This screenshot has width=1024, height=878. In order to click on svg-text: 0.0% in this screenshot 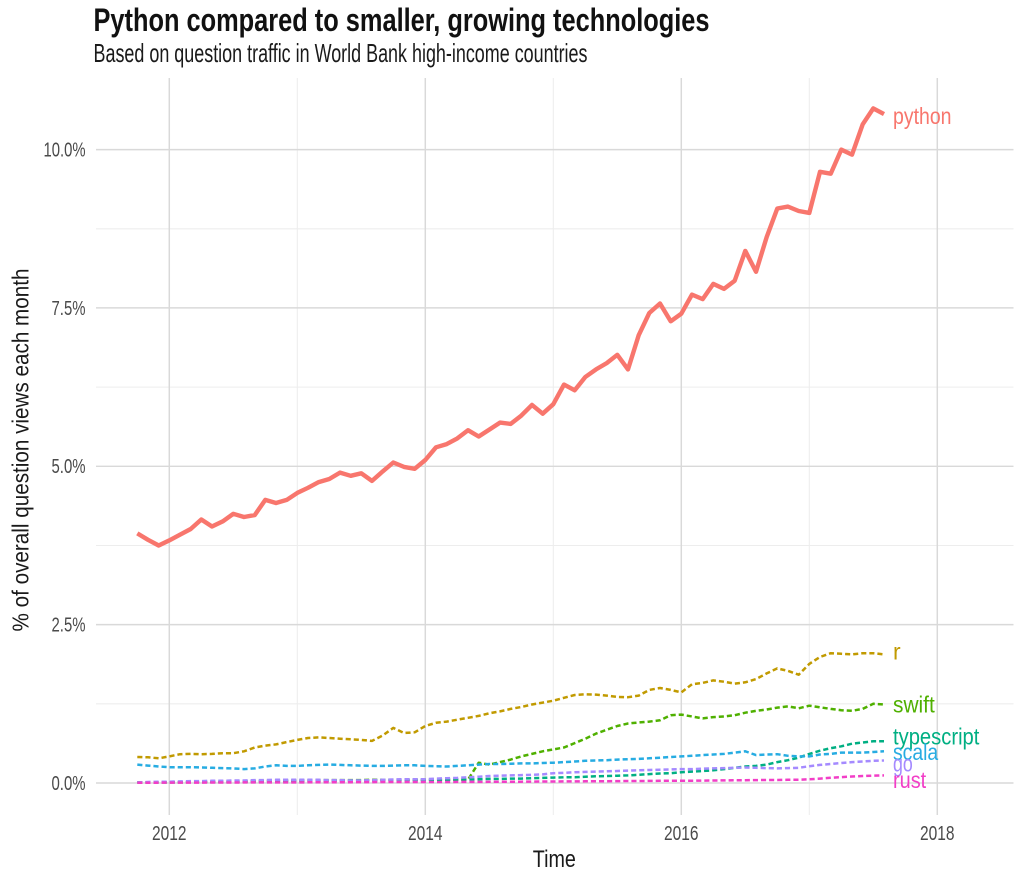, I will do `click(69, 784)`.